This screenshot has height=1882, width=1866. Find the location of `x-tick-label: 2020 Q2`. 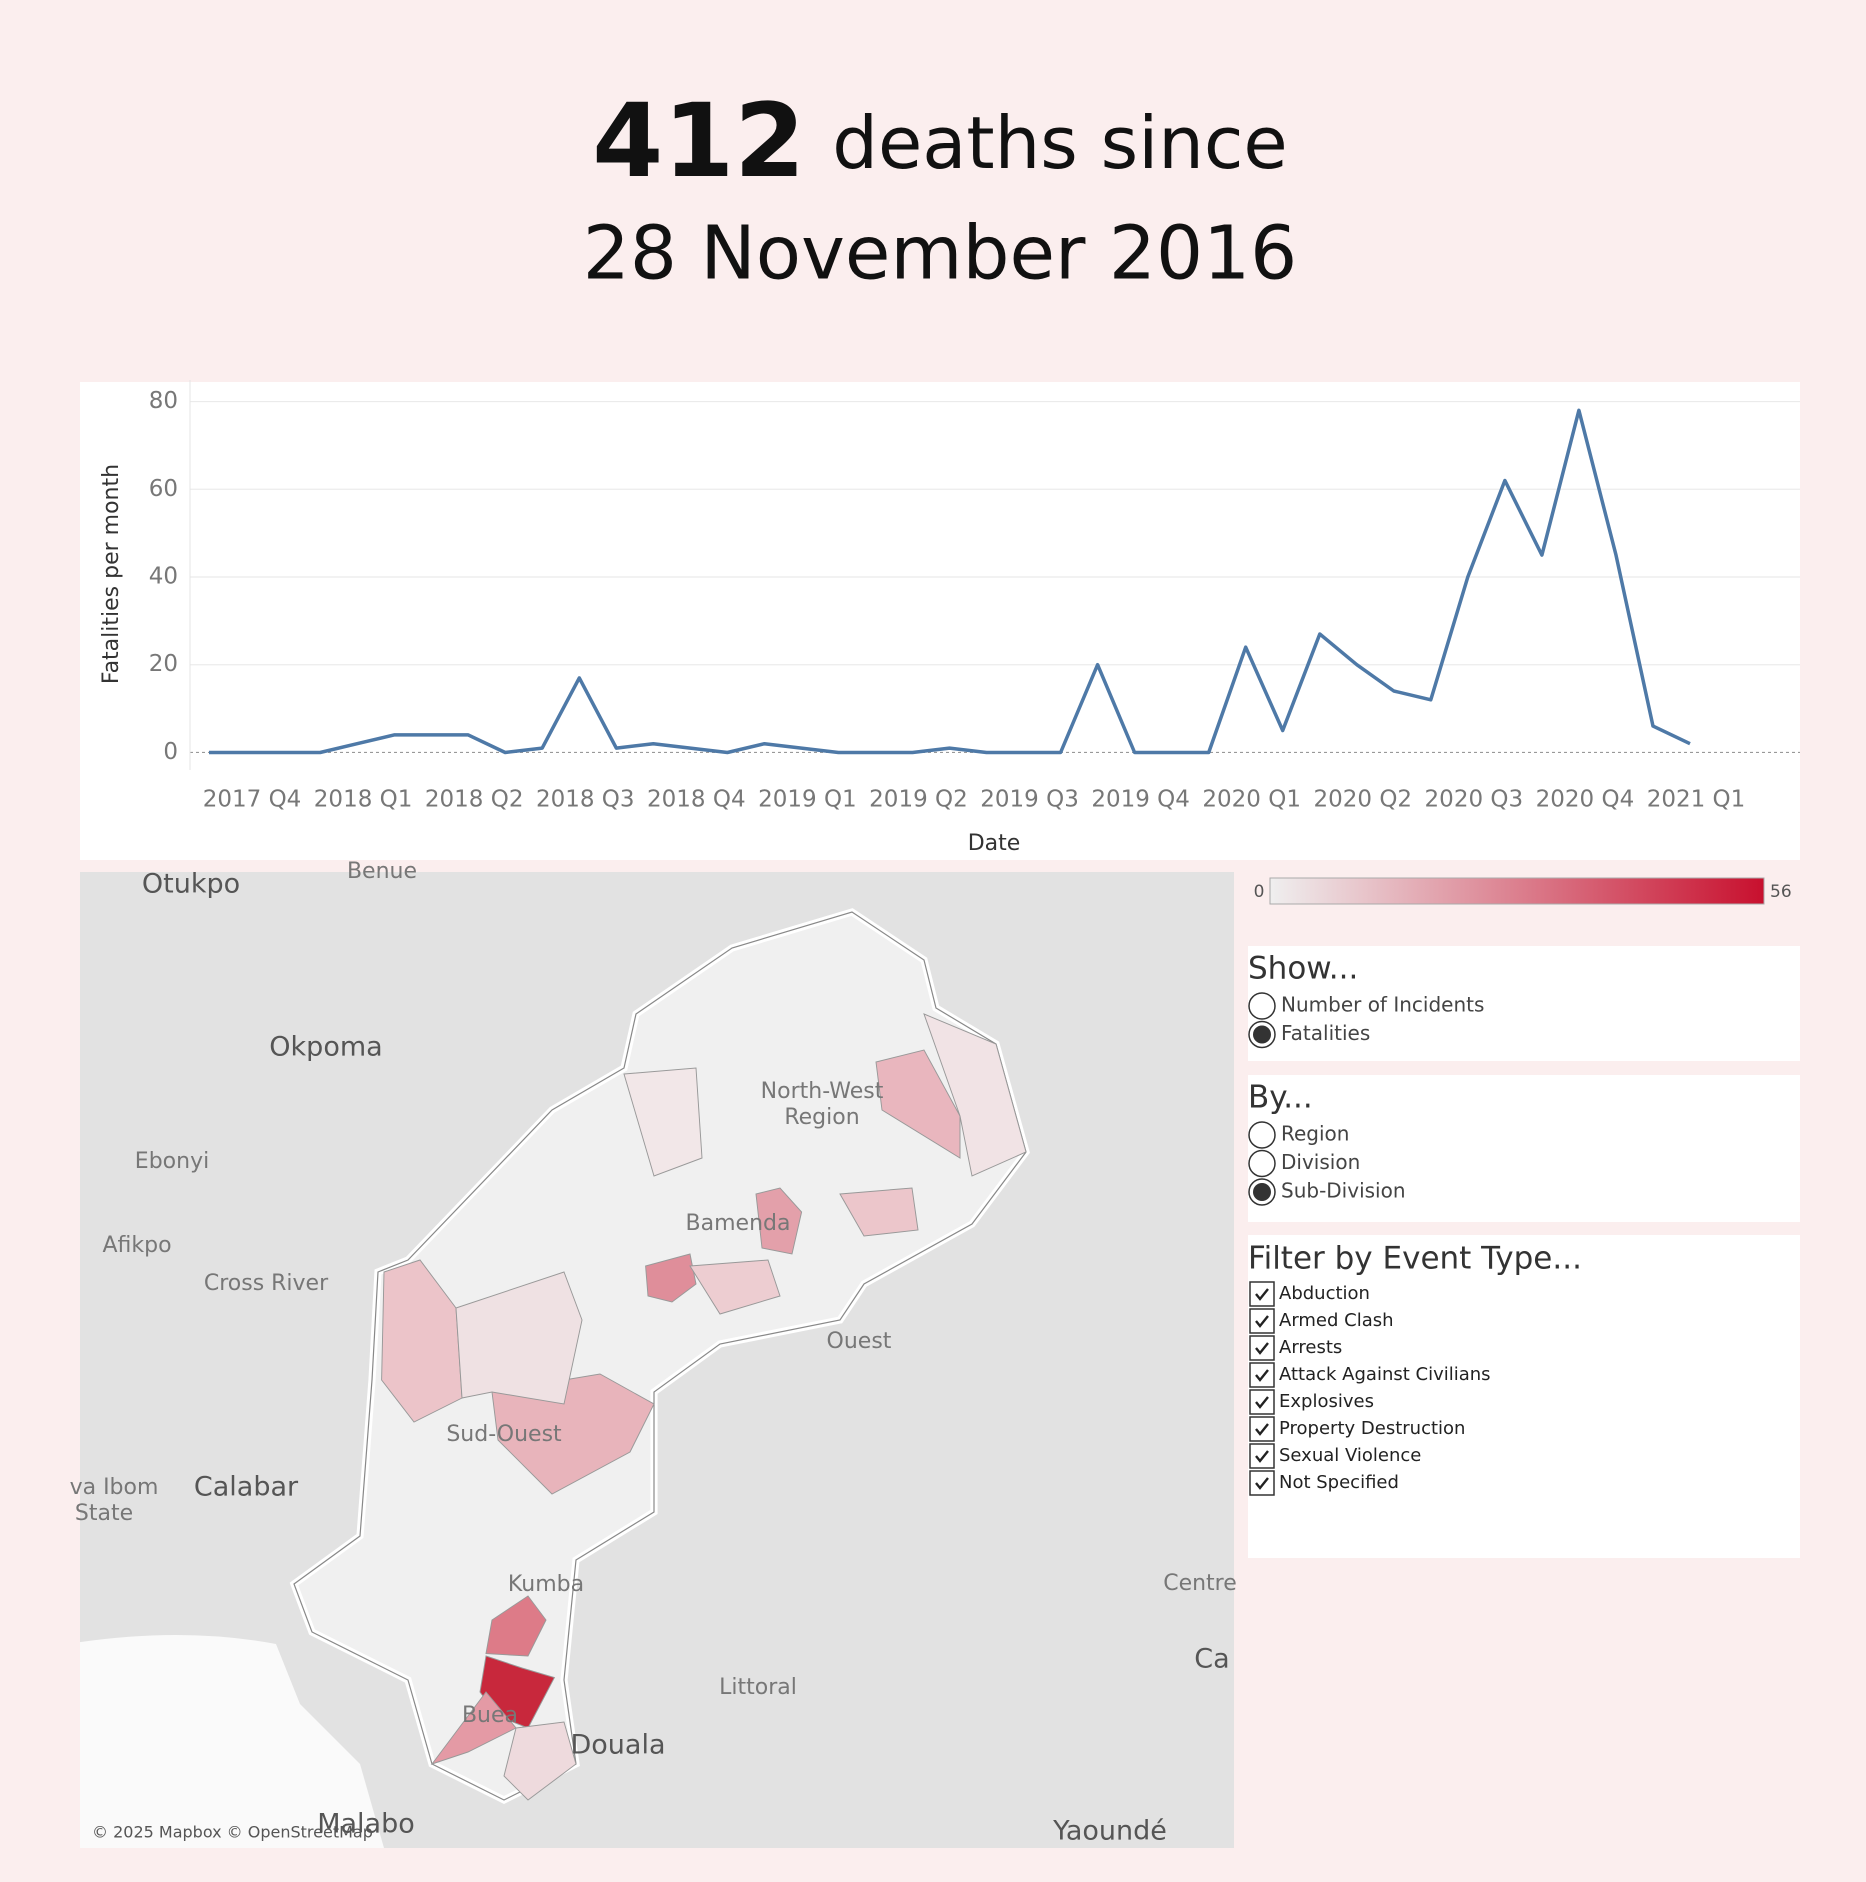

x-tick-label: 2020 Q2 is located at coordinates (1362, 800).